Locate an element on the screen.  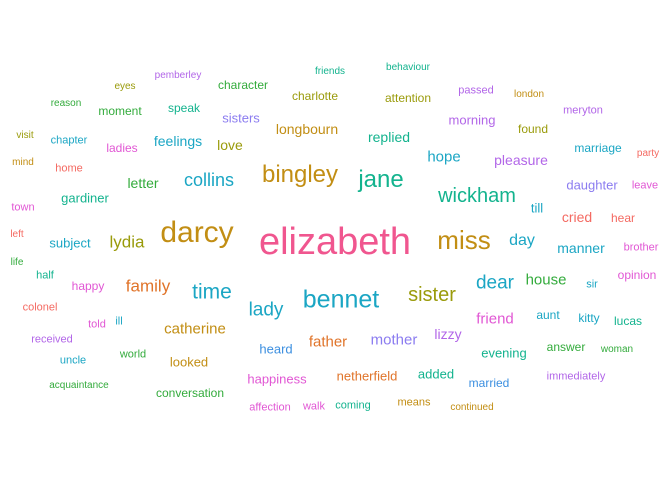
cloud-word-conversation: conversation is located at coordinates (190, 393).